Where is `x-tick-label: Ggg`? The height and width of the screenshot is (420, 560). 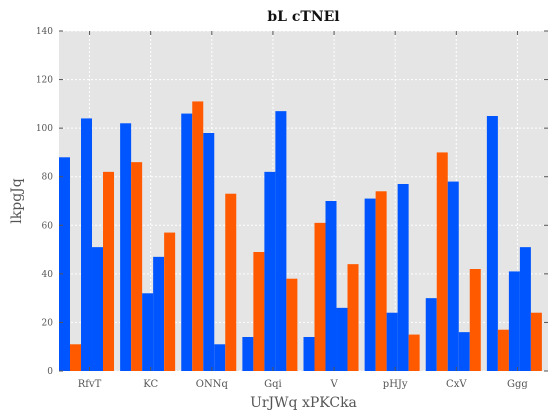
x-tick-label: Ggg is located at coordinates (517, 384).